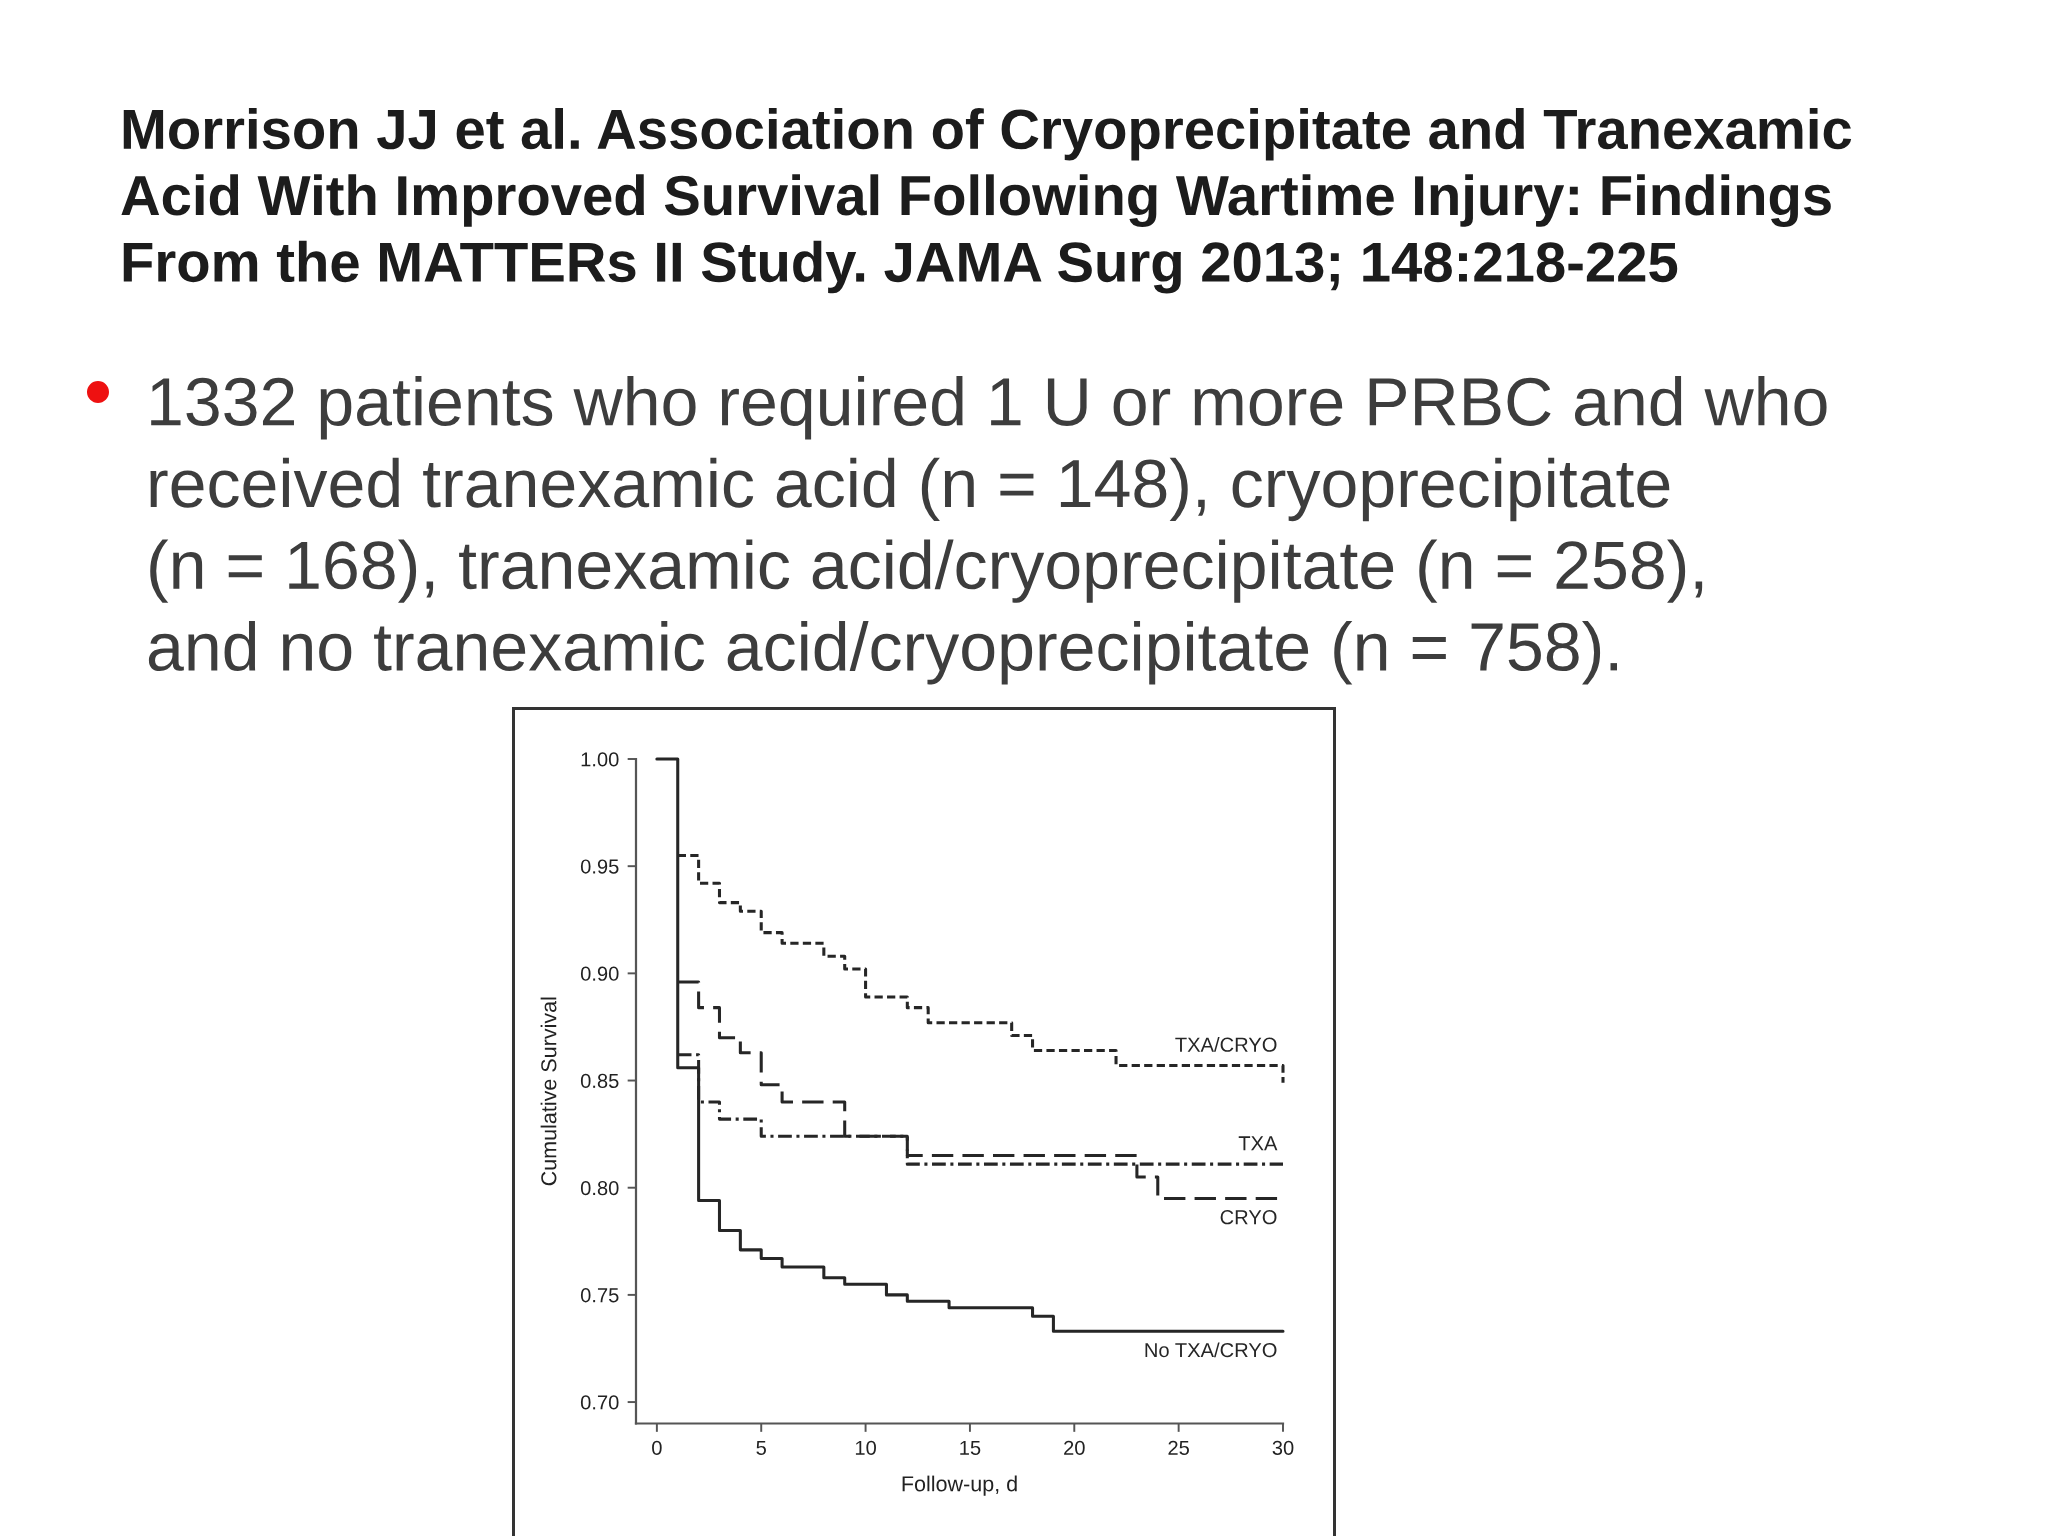 This screenshot has width=2048, height=1536. I want to click on series-label: TXA/CRYO, so click(1226, 1044).